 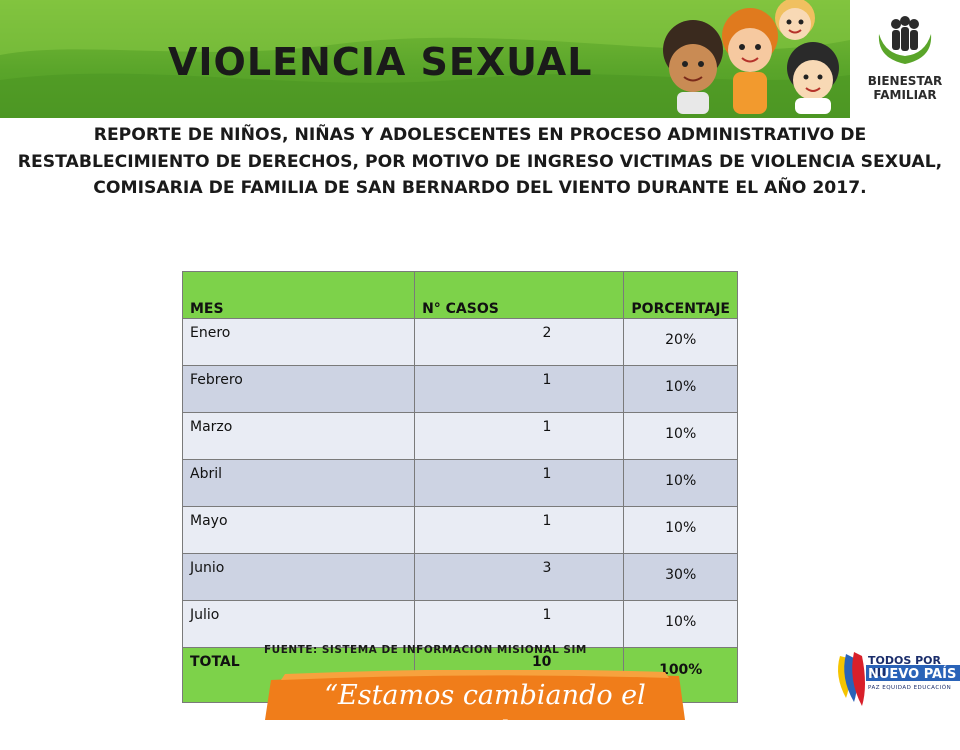 What do you see at coordinates (904, 666) in the screenshot?
I see `gov-logo-line-1: TODOS POR UN` at bounding box center [904, 666].